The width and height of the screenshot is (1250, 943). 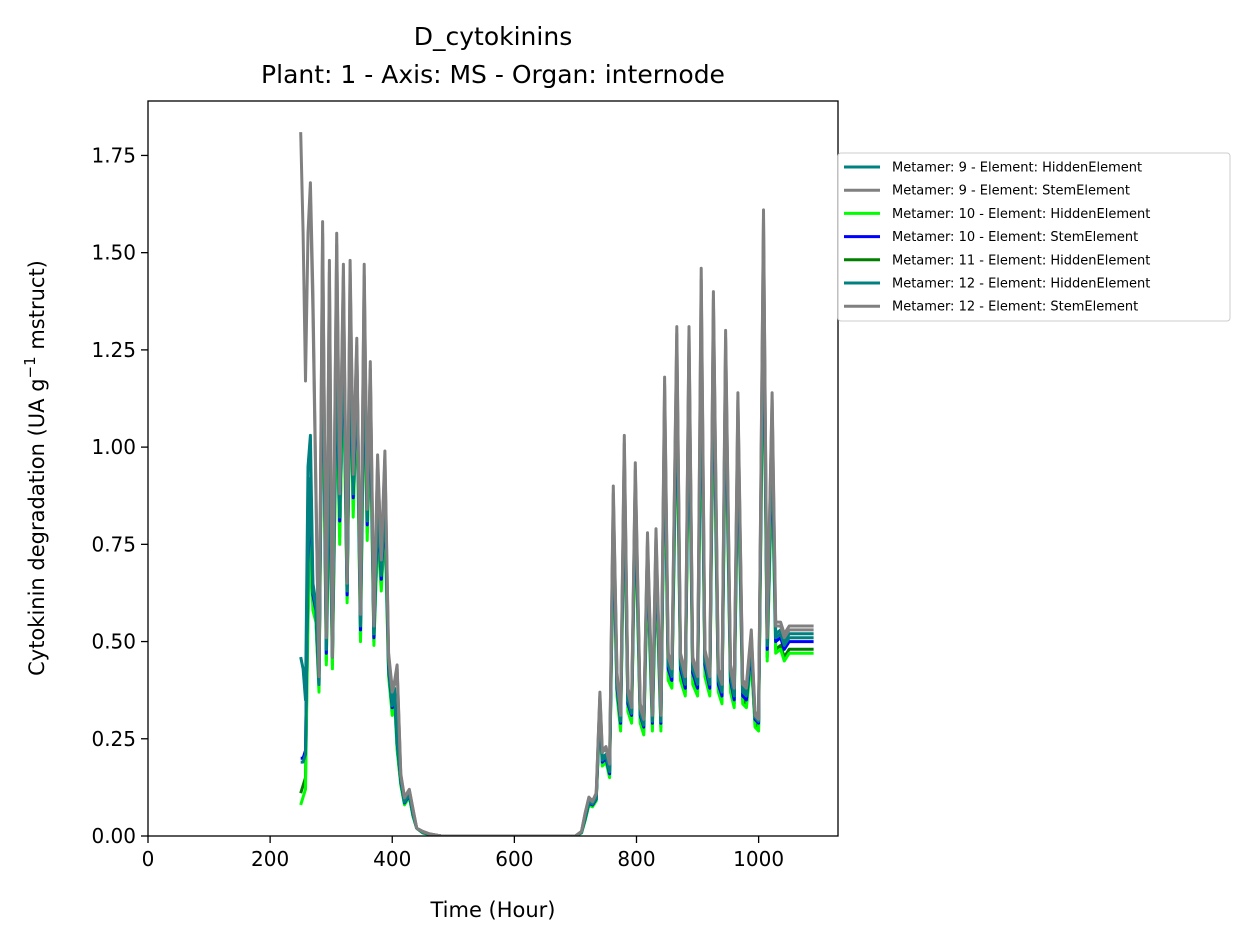 What do you see at coordinates (113, 155) in the screenshot?
I see `y-tick-label: 1.75` at bounding box center [113, 155].